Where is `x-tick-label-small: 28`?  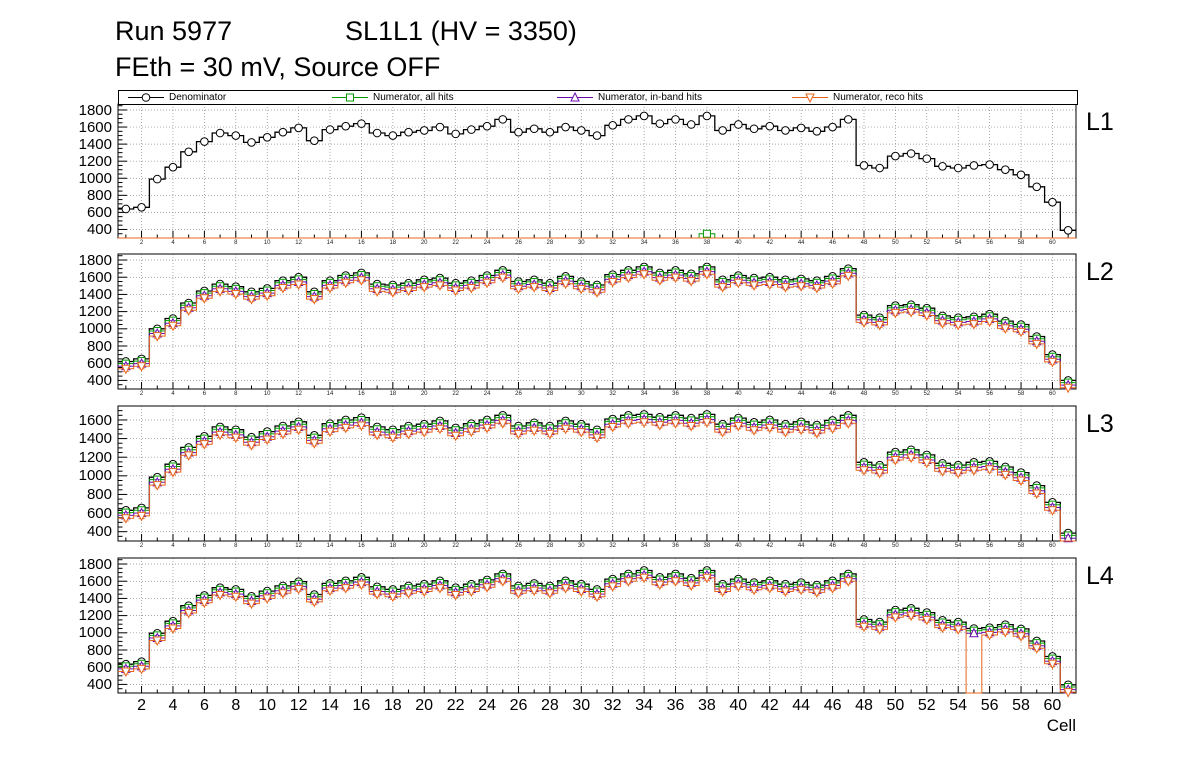 x-tick-label-small: 28 is located at coordinates (550, 394).